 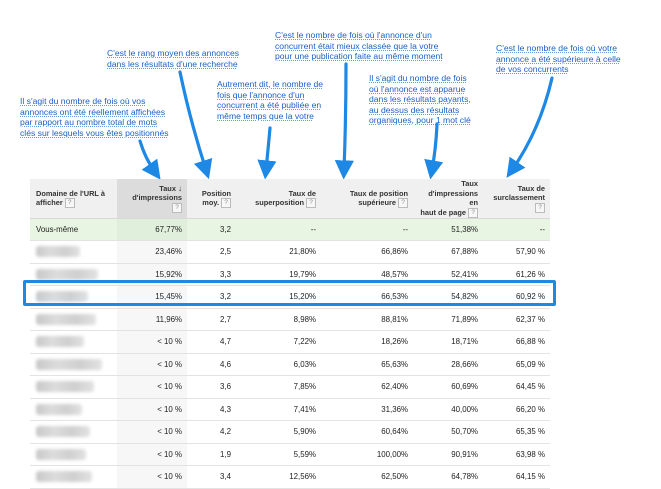 I want to click on highlighted-row-frame, so click(x=289, y=293).